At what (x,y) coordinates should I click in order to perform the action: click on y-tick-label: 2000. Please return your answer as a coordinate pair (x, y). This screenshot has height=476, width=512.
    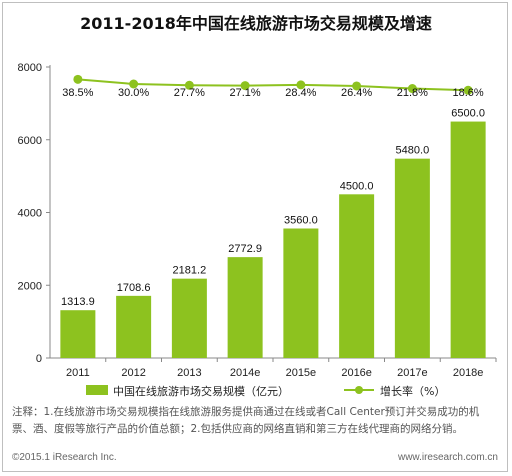
    Looking at the image, I should click on (30, 286).